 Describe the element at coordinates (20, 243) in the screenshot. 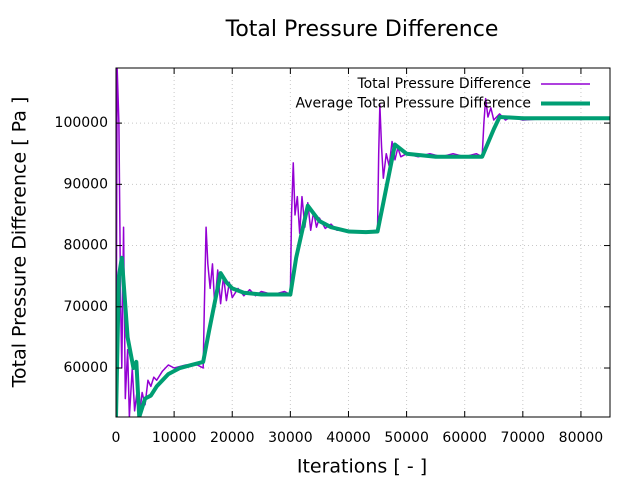

I see `y-axis-label: Total Pressure Difference [ Pa ]` at that location.